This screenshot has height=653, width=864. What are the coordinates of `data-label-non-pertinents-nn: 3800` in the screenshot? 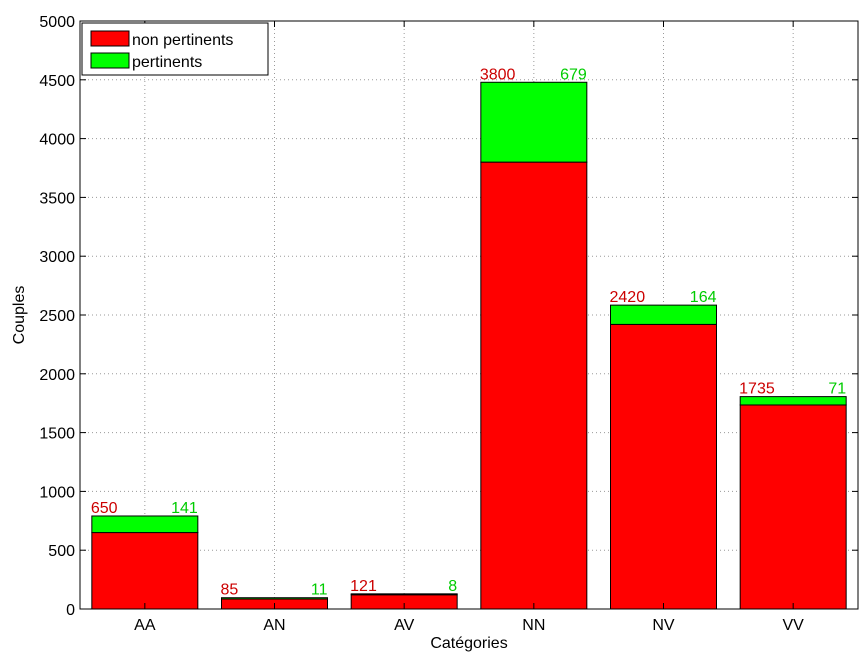 It's located at (498, 74).